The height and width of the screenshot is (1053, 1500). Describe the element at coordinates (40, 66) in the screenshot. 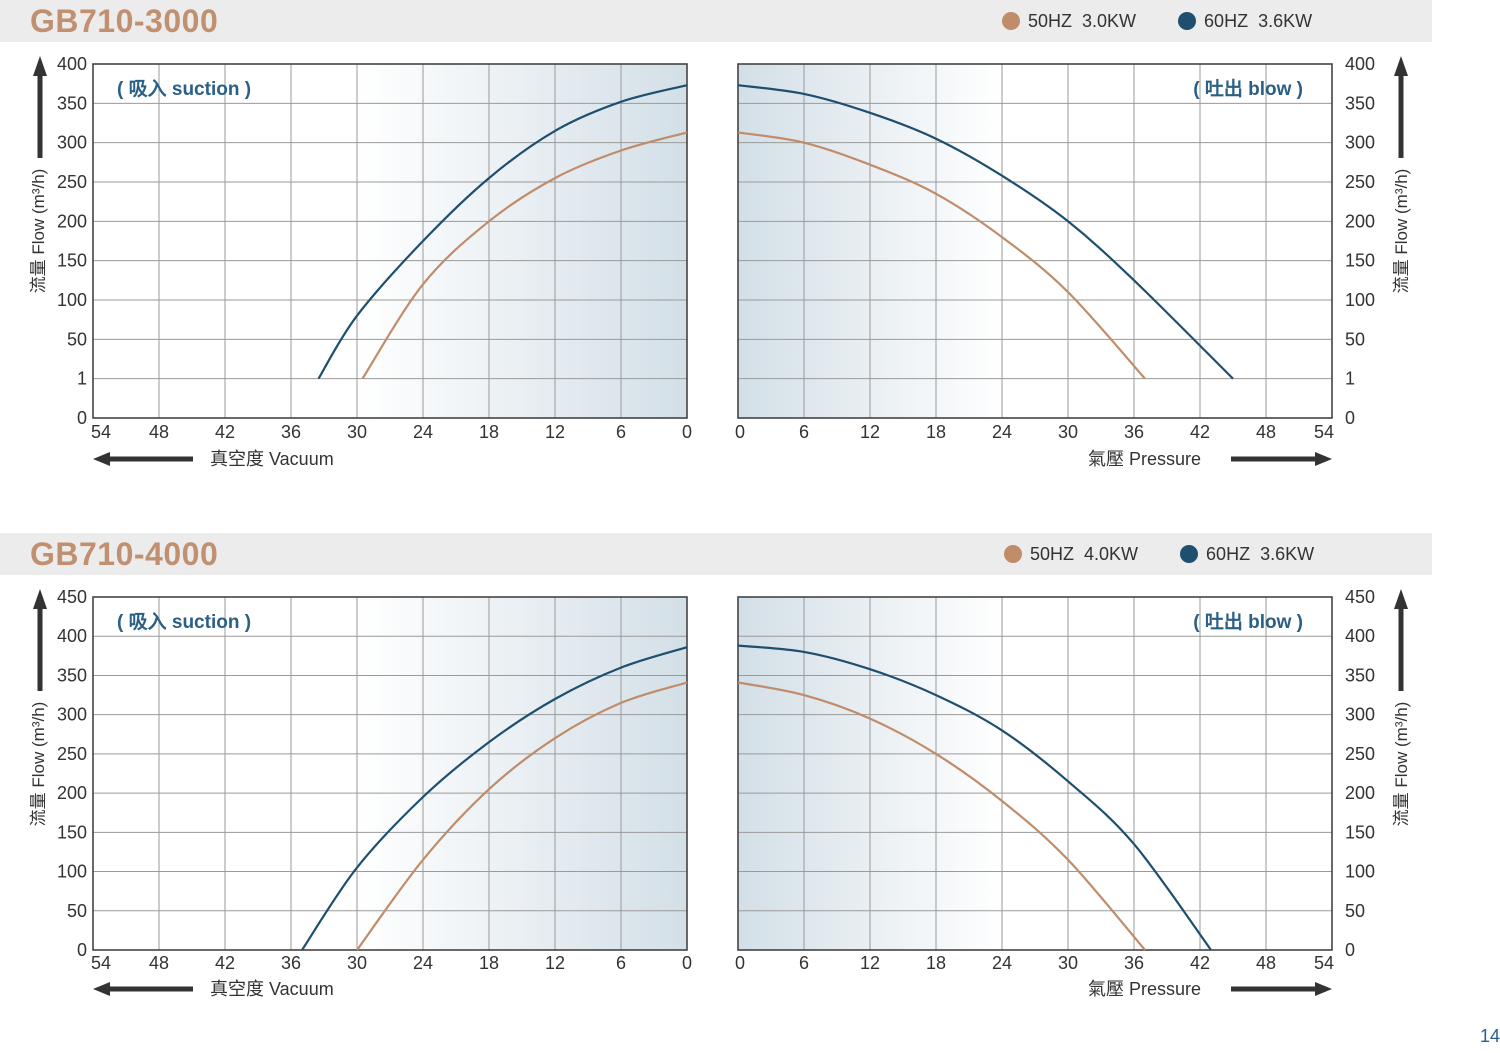

I see `flow-arrow-head-left` at that location.